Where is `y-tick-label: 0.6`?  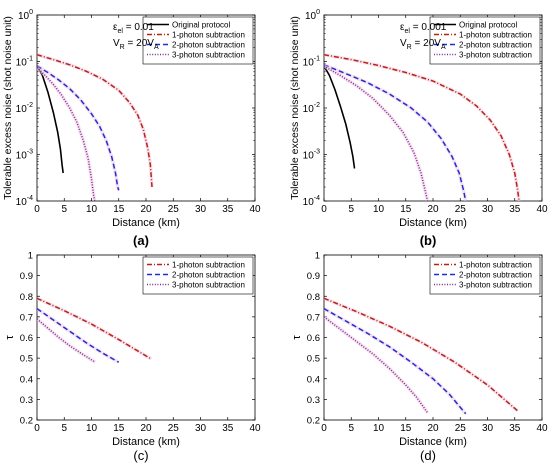
y-tick-label: 0.6 is located at coordinates (313, 338).